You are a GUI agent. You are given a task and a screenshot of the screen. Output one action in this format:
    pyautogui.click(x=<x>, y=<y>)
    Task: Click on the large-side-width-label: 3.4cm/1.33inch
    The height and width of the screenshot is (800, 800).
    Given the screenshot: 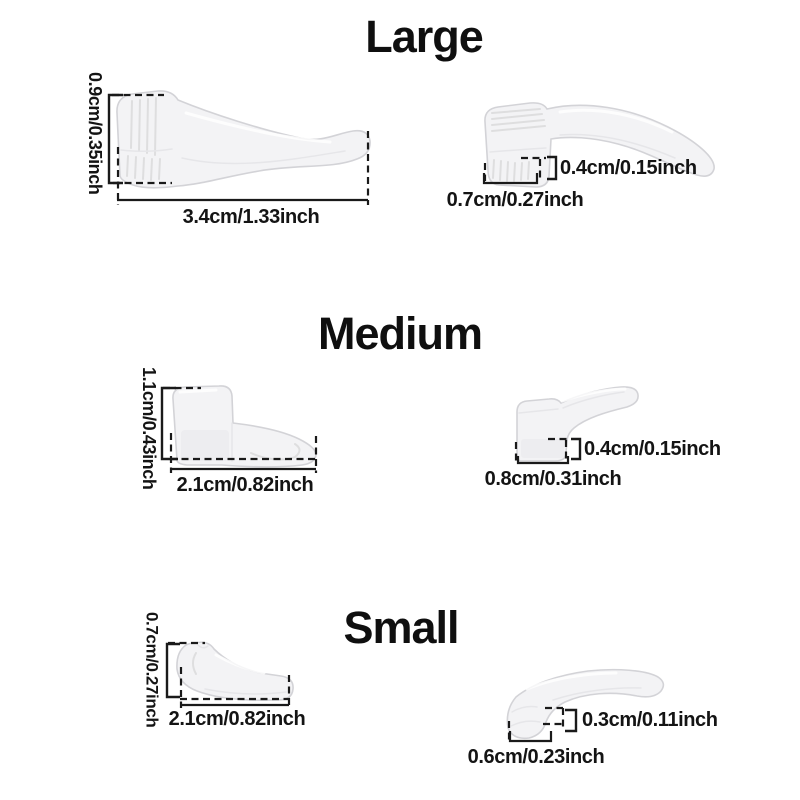 What is the action you would take?
    pyautogui.click(x=251, y=217)
    